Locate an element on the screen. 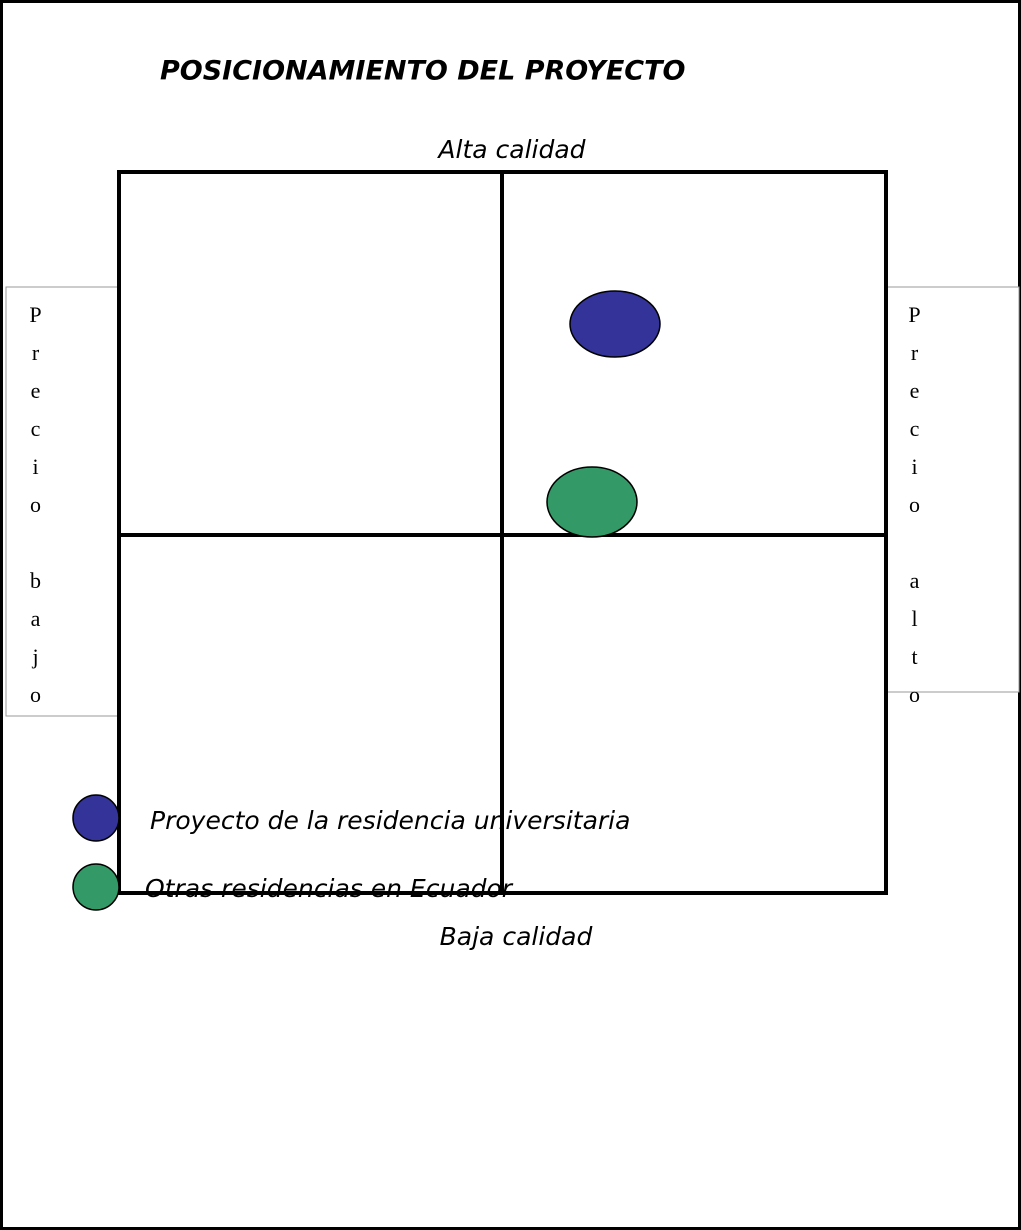 This screenshot has height=1230, width=1021. legend-label: Otras residencias en Ecuador is located at coordinates (329, 888).